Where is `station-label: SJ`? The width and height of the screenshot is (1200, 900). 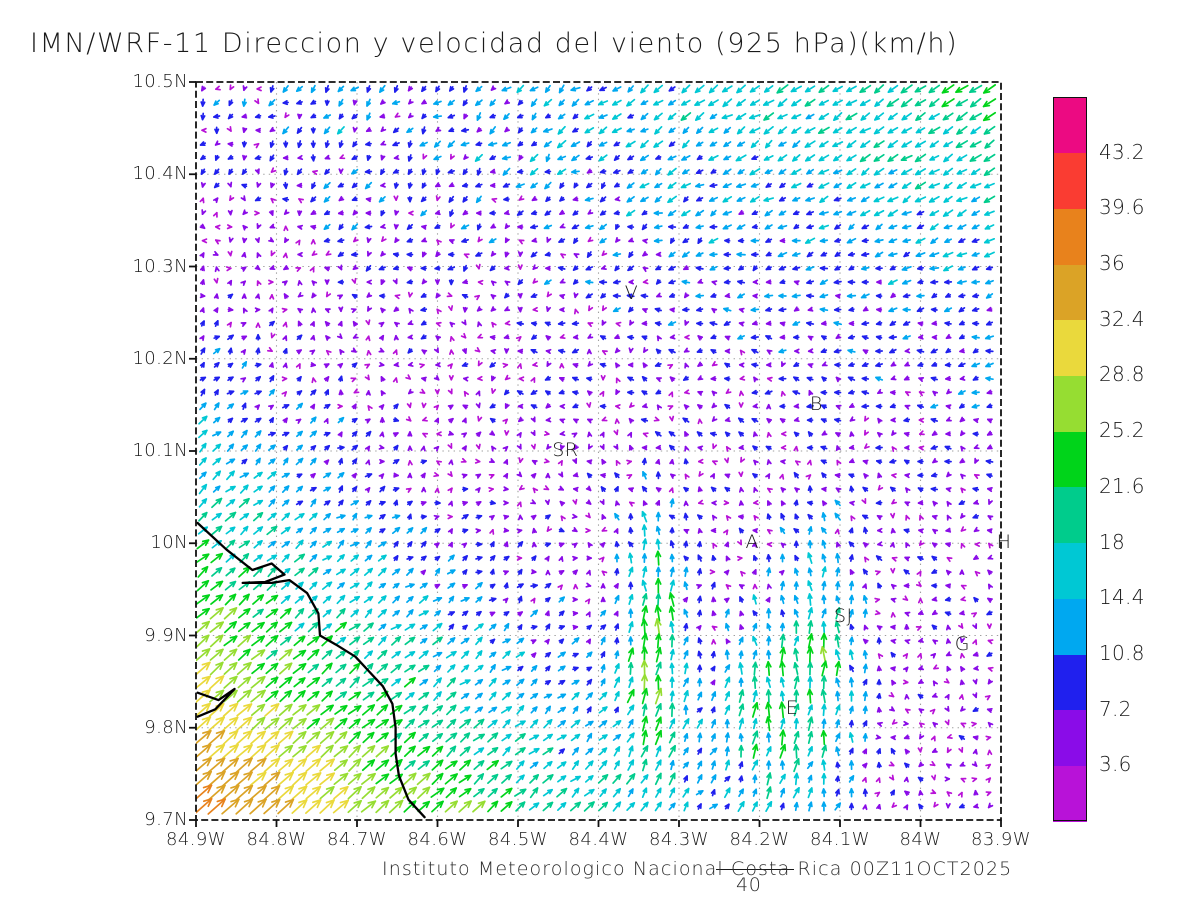
station-label: SJ is located at coordinates (843, 616).